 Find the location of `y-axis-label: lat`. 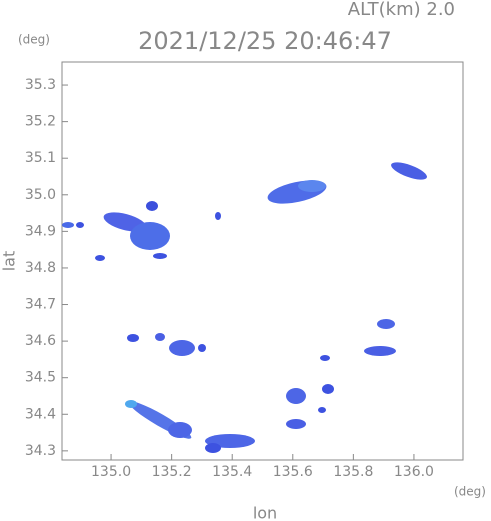

y-axis-label: lat is located at coordinates (9, 261).